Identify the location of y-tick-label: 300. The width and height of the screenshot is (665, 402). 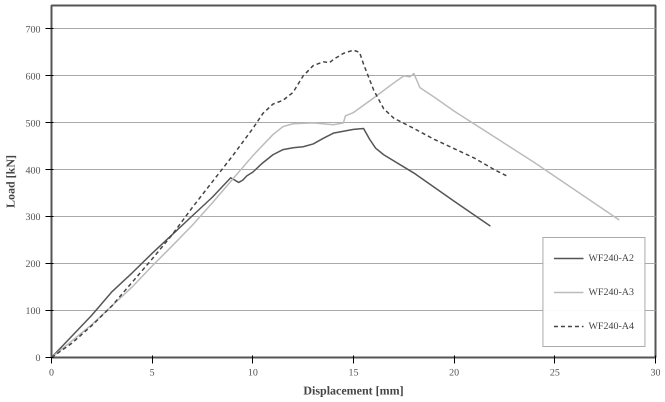
(33, 218).